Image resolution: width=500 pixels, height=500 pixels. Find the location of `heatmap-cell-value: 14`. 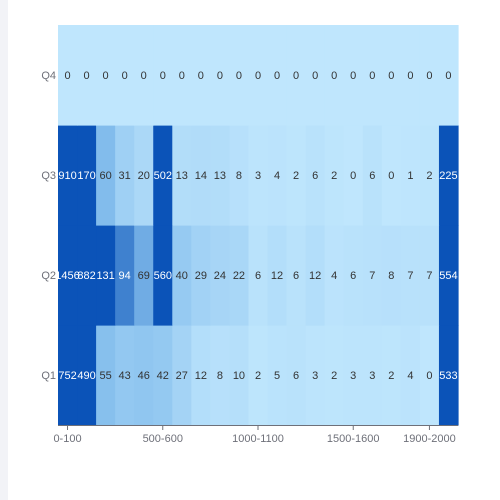

heatmap-cell-value: 14 is located at coordinates (201, 176).